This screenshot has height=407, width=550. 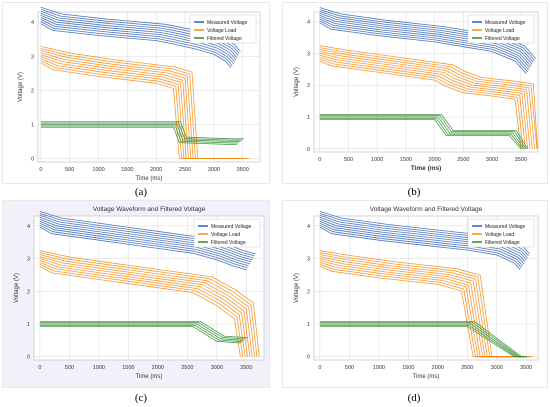 What do you see at coordinates (39, 368) in the screenshot?
I see `x-tick-label-c-0: 0` at bounding box center [39, 368].